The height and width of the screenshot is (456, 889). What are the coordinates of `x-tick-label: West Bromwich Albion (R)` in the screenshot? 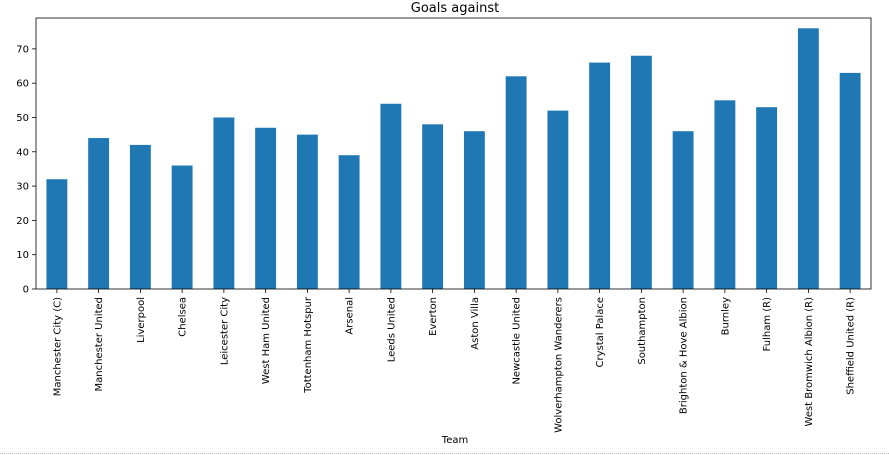 It's located at (809, 362).